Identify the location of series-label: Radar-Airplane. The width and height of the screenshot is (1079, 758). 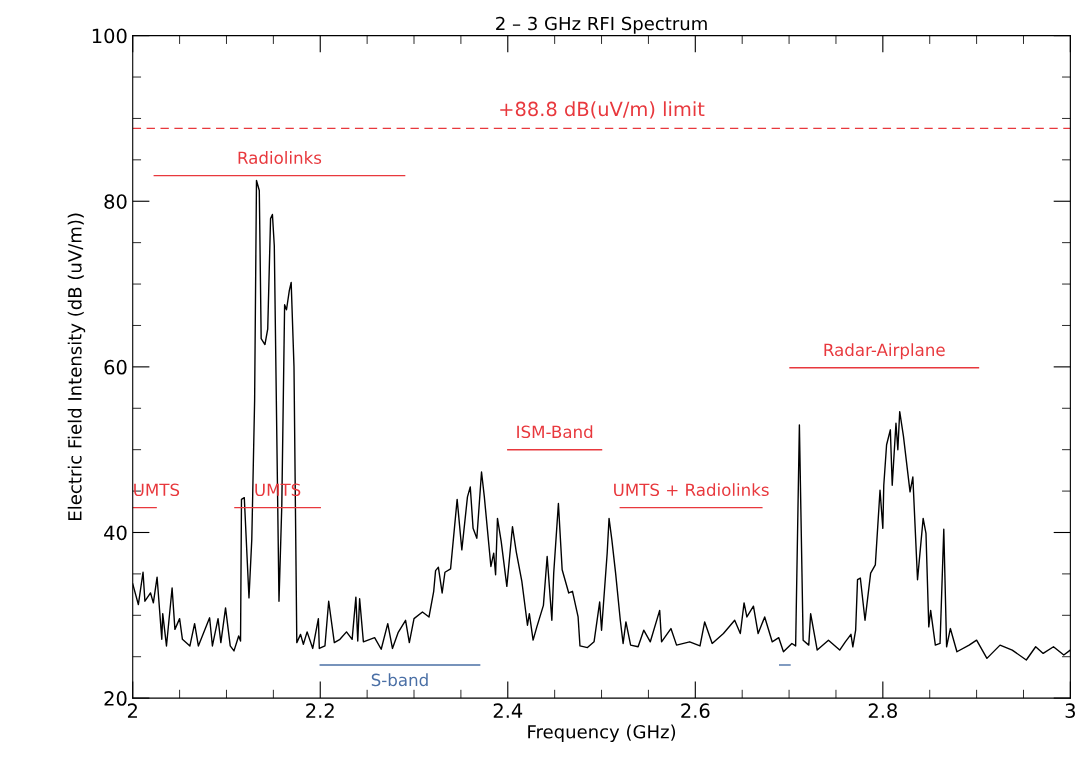
(884, 351).